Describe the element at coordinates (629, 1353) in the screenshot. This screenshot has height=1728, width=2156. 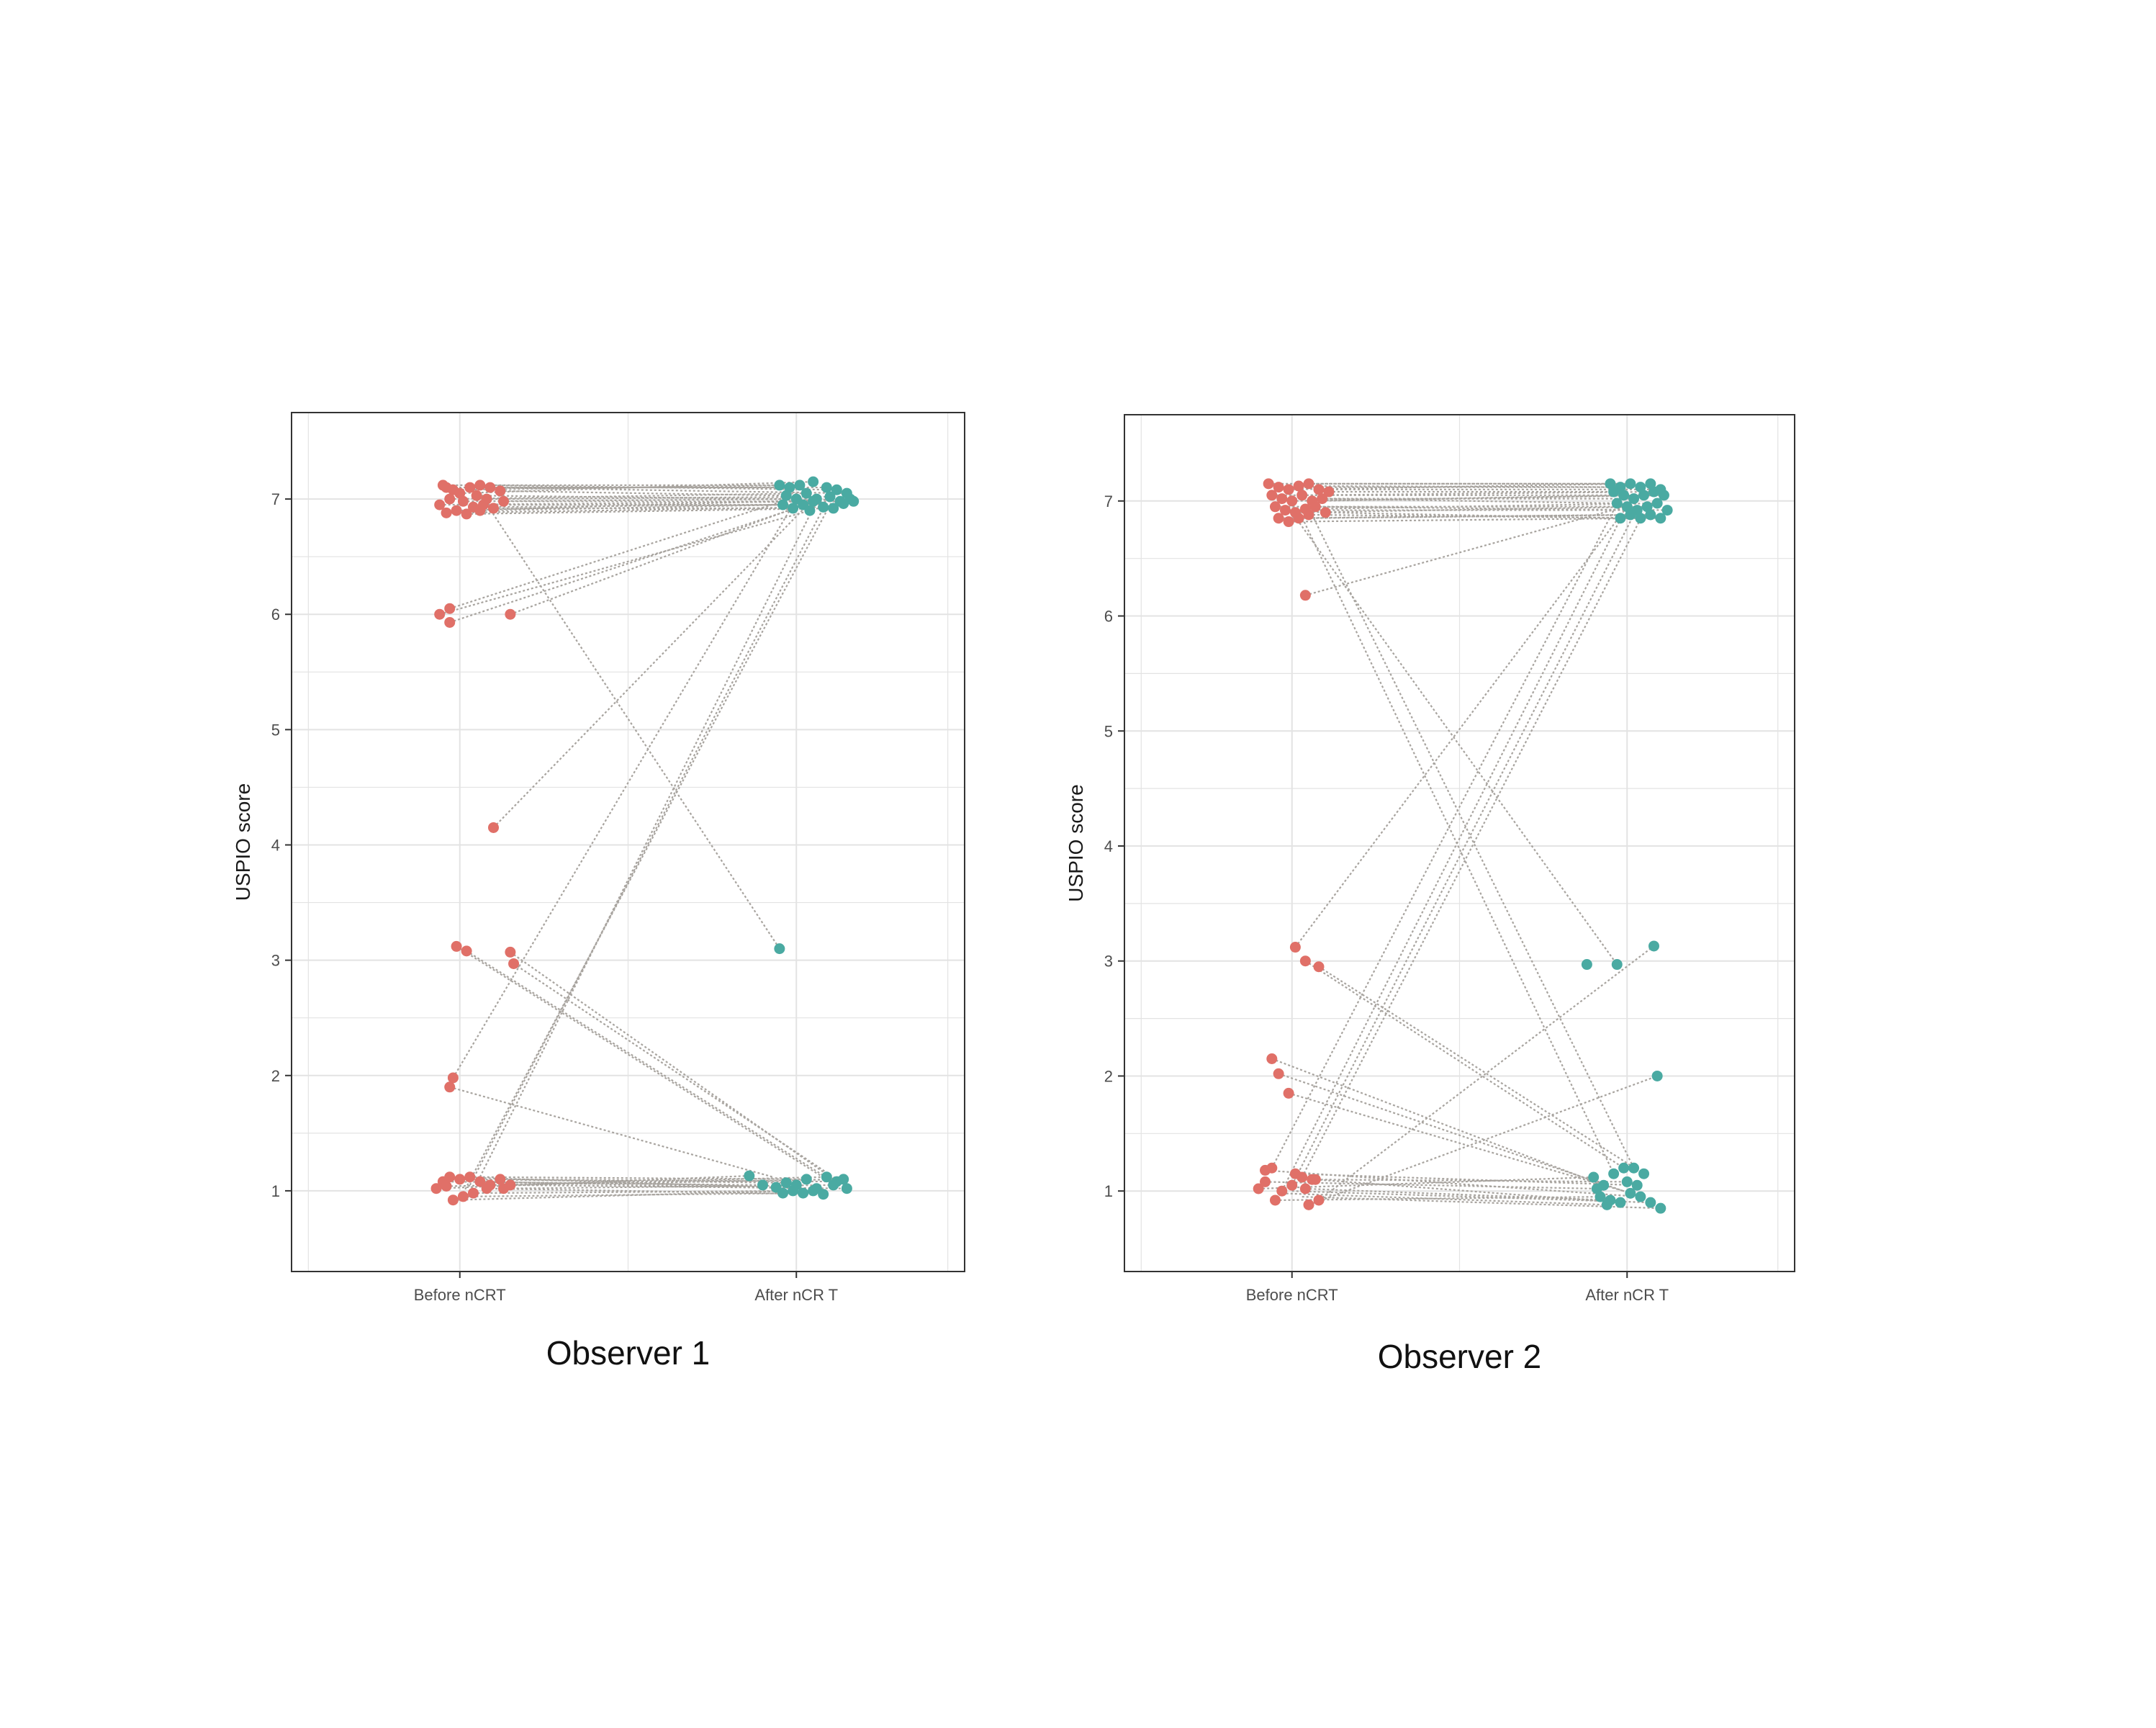
I see `panel-caption: Observer 1` at that location.